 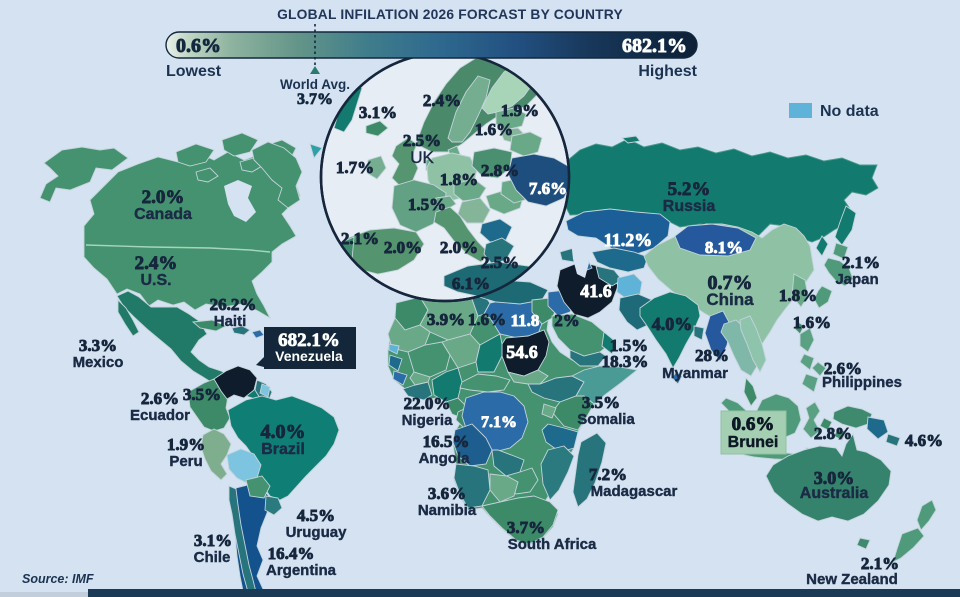 I want to click on svg-text: No data, so click(x=849, y=111).